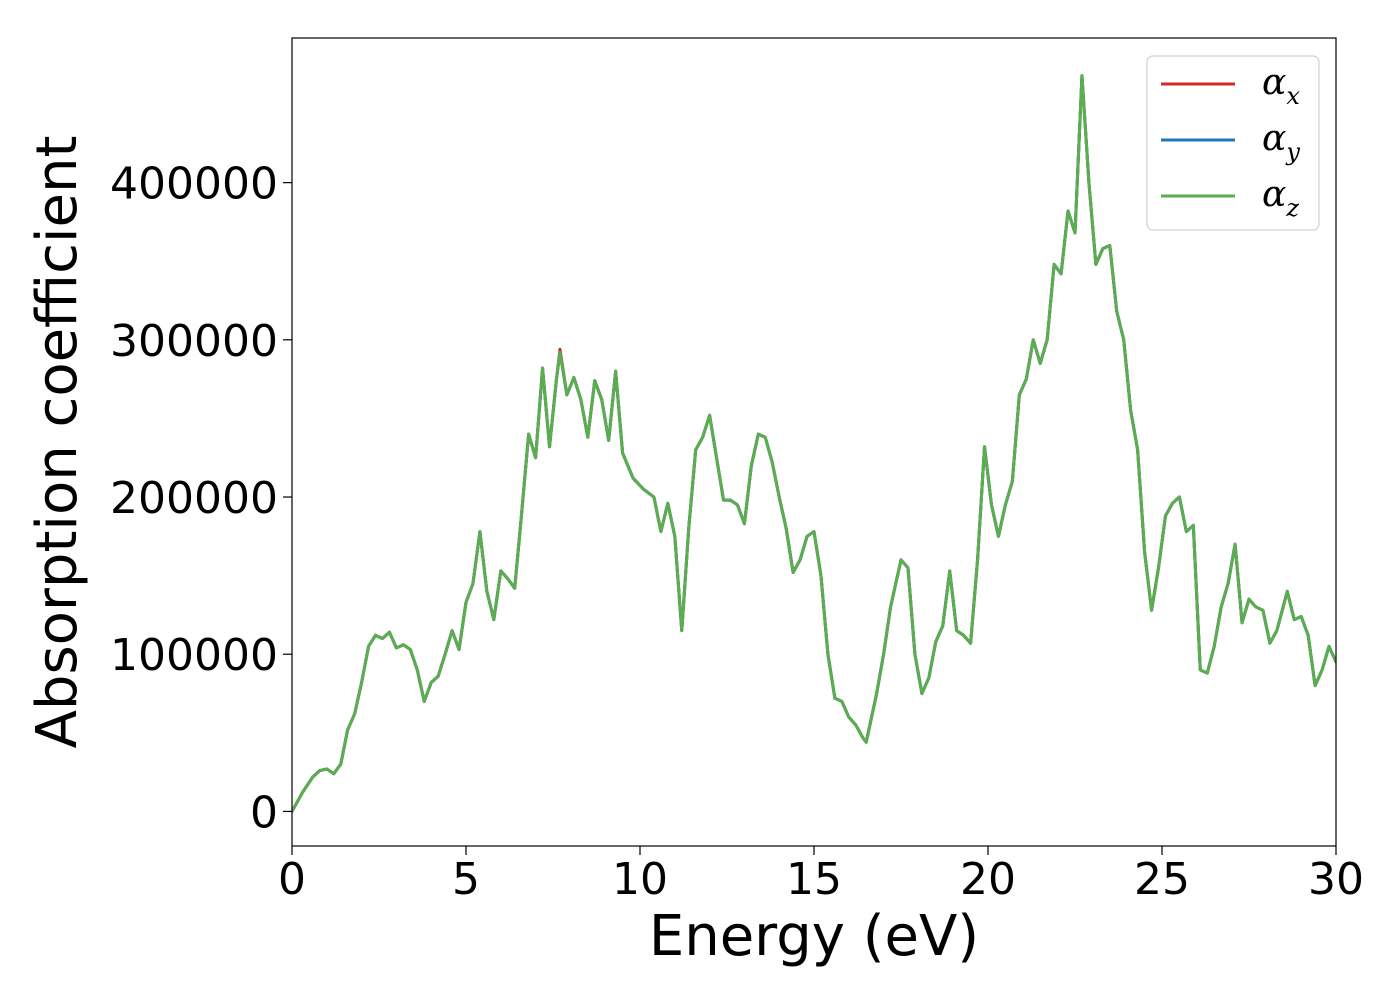 This screenshot has width=1400, height=1000. What do you see at coordinates (194, 341) in the screenshot?
I see `y-tick-label: 300000` at bounding box center [194, 341].